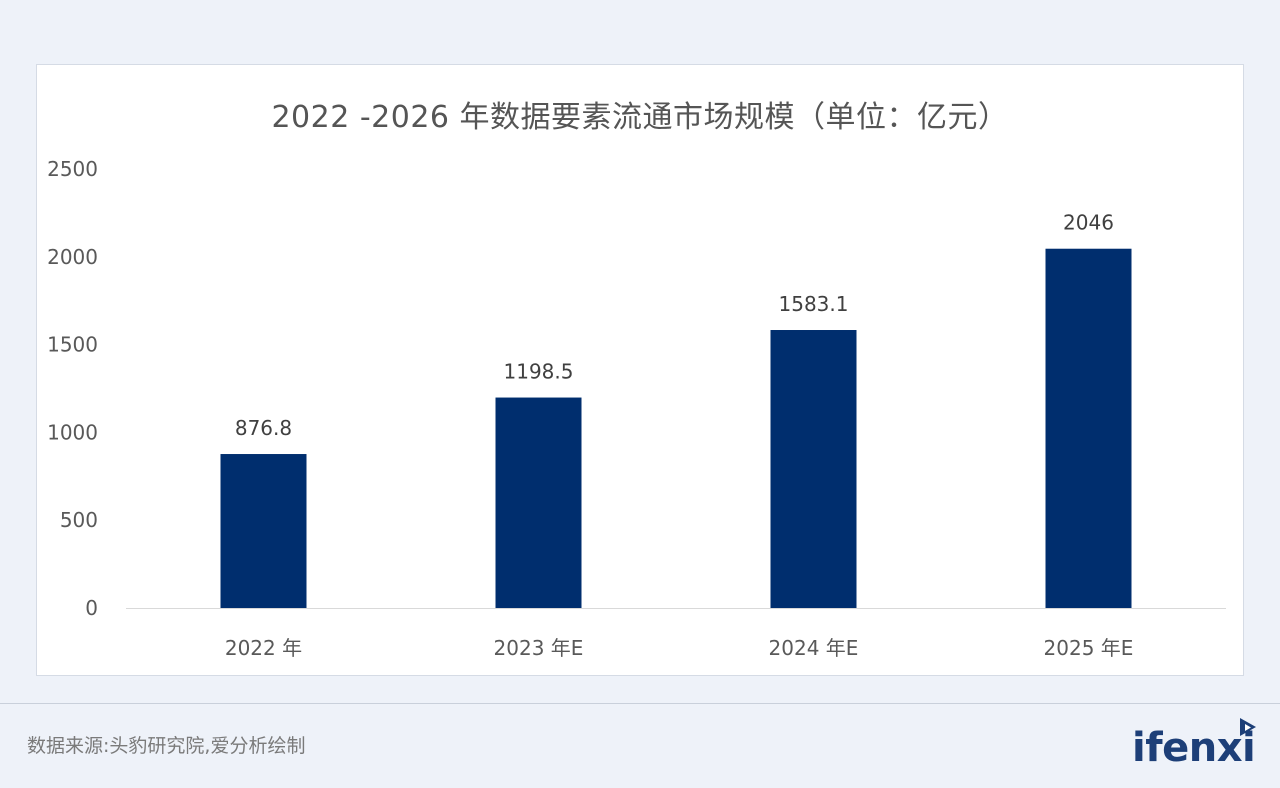 The width and height of the screenshot is (1280, 788). What do you see at coordinates (640, 703) in the screenshot?
I see `footer-divider` at bounding box center [640, 703].